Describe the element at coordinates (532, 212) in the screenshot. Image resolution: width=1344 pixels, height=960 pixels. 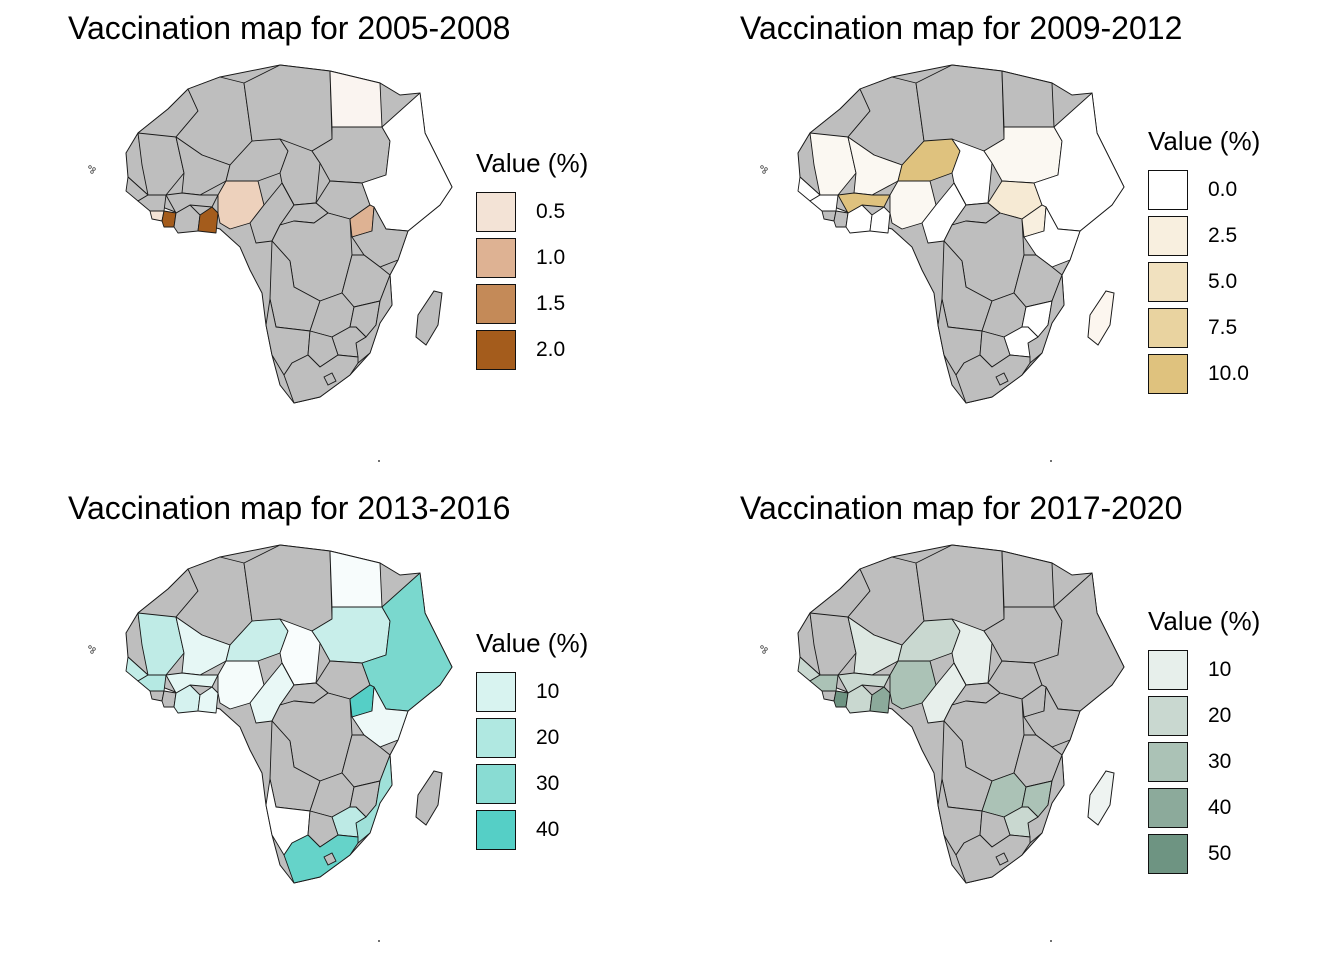
I see `legend-item: 0.5` at that location.